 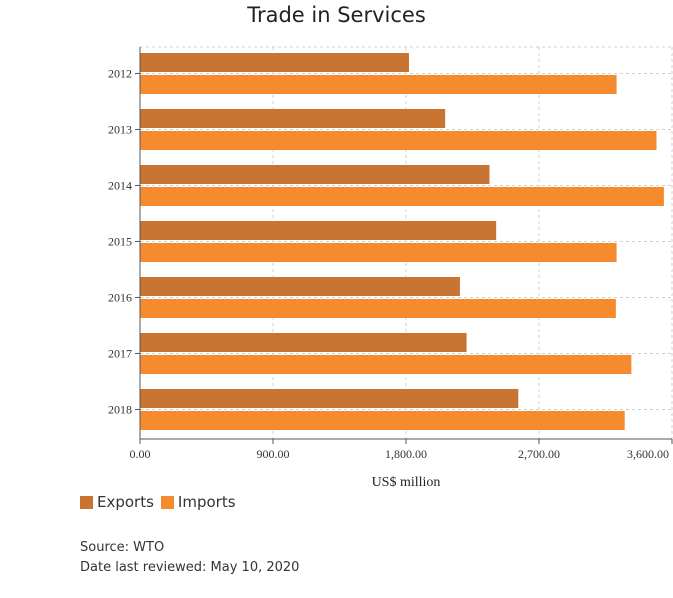 What do you see at coordinates (120, 242) in the screenshot?
I see `y-tick-label: 2015` at bounding box center [120, 242].